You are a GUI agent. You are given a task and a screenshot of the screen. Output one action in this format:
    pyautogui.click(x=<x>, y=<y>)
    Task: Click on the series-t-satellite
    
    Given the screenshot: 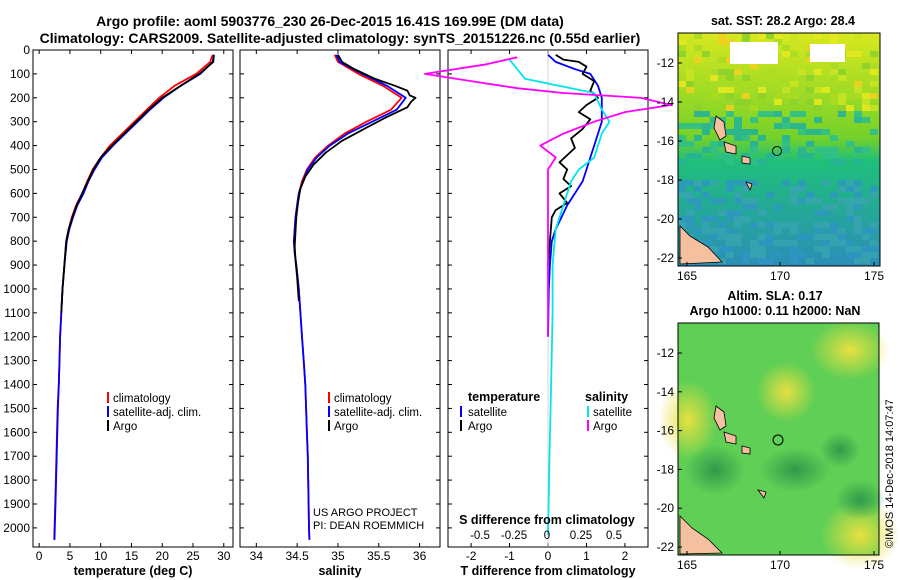 What is the action you would take?
    pyautogui.click(x=575, y=195)
    